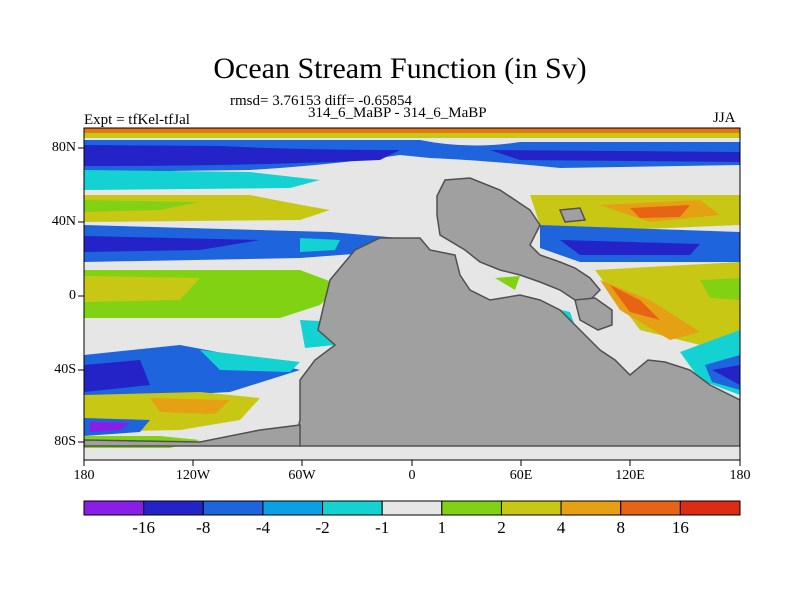 This screenshot has width=800, height=600. What do you see at coordinates (400, 68) in the screenshot?
I see `page-title: Ocean Stream Function (in Sv)` at bounding box center [400, 68].